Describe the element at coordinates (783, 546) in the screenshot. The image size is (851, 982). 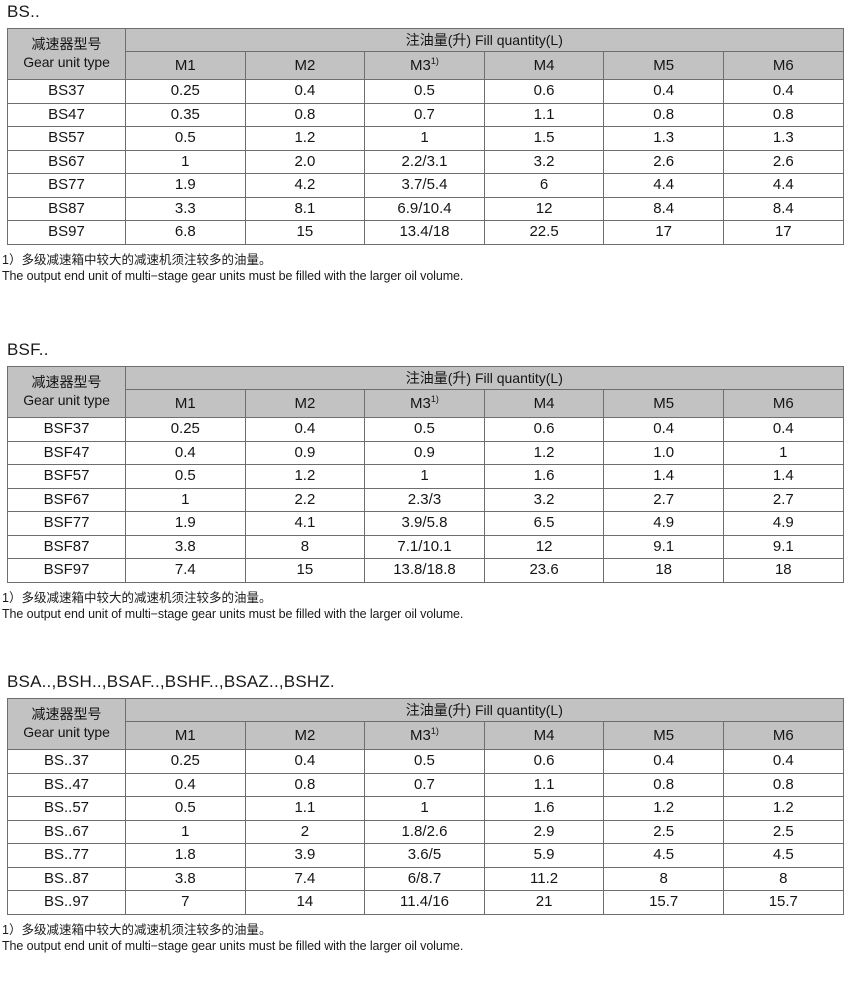
I see `cell-m6: 9.1` at that location.